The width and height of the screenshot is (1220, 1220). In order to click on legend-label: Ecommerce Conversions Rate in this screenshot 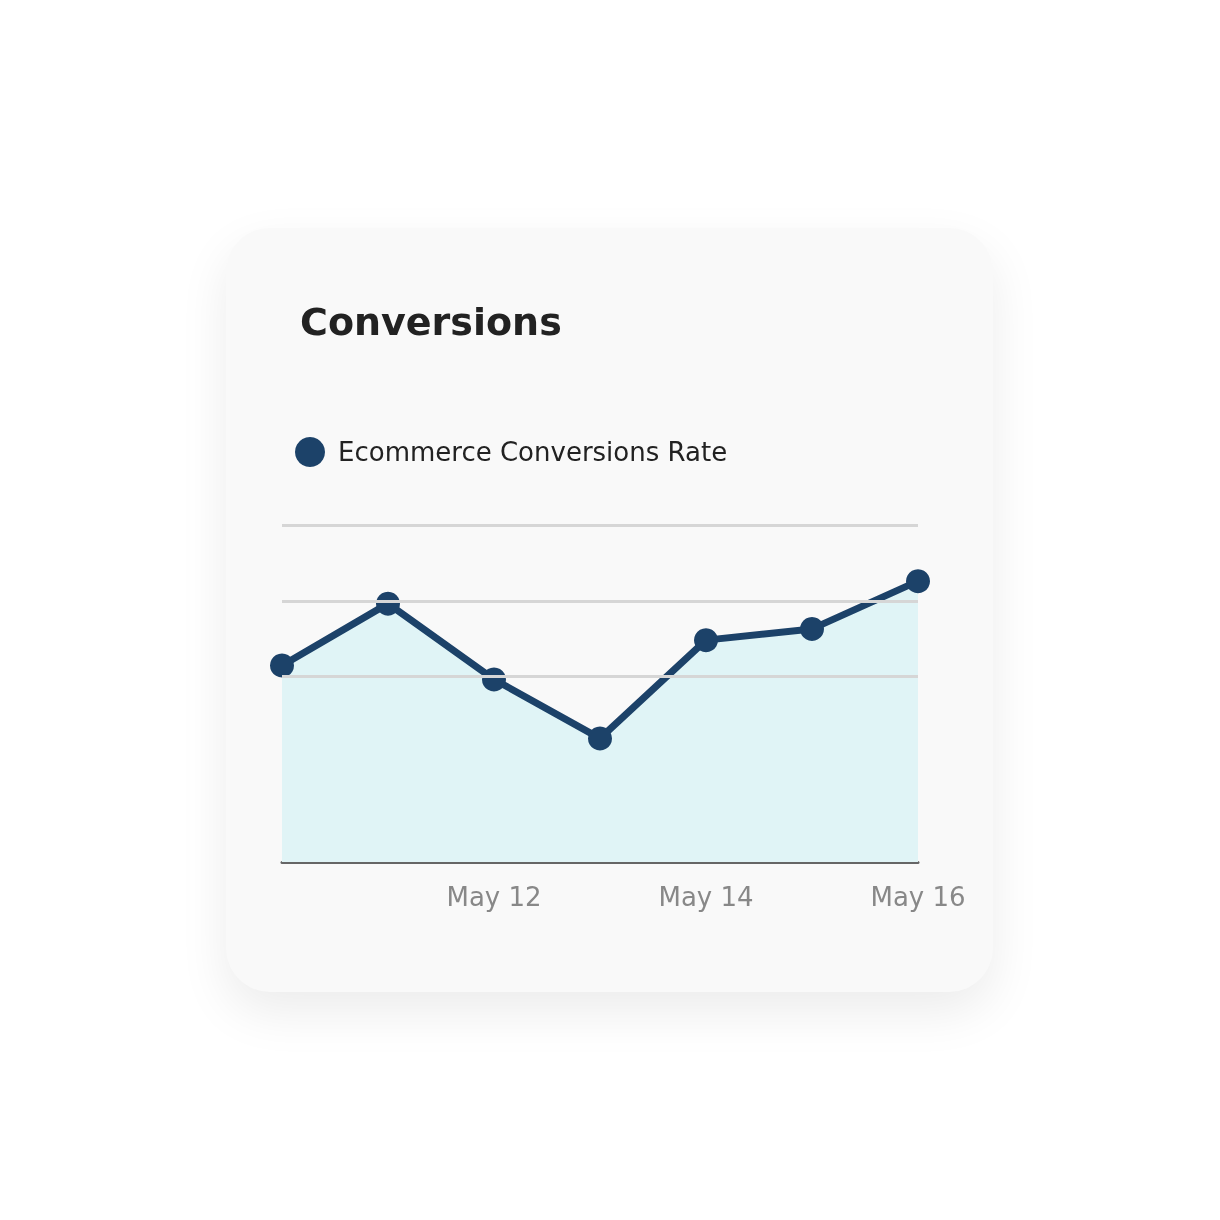, I will do `click(533, 452)`.